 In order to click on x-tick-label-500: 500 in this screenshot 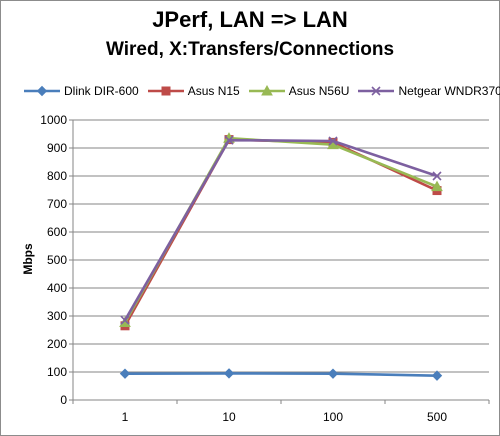, I will do `click(437, 417)`.